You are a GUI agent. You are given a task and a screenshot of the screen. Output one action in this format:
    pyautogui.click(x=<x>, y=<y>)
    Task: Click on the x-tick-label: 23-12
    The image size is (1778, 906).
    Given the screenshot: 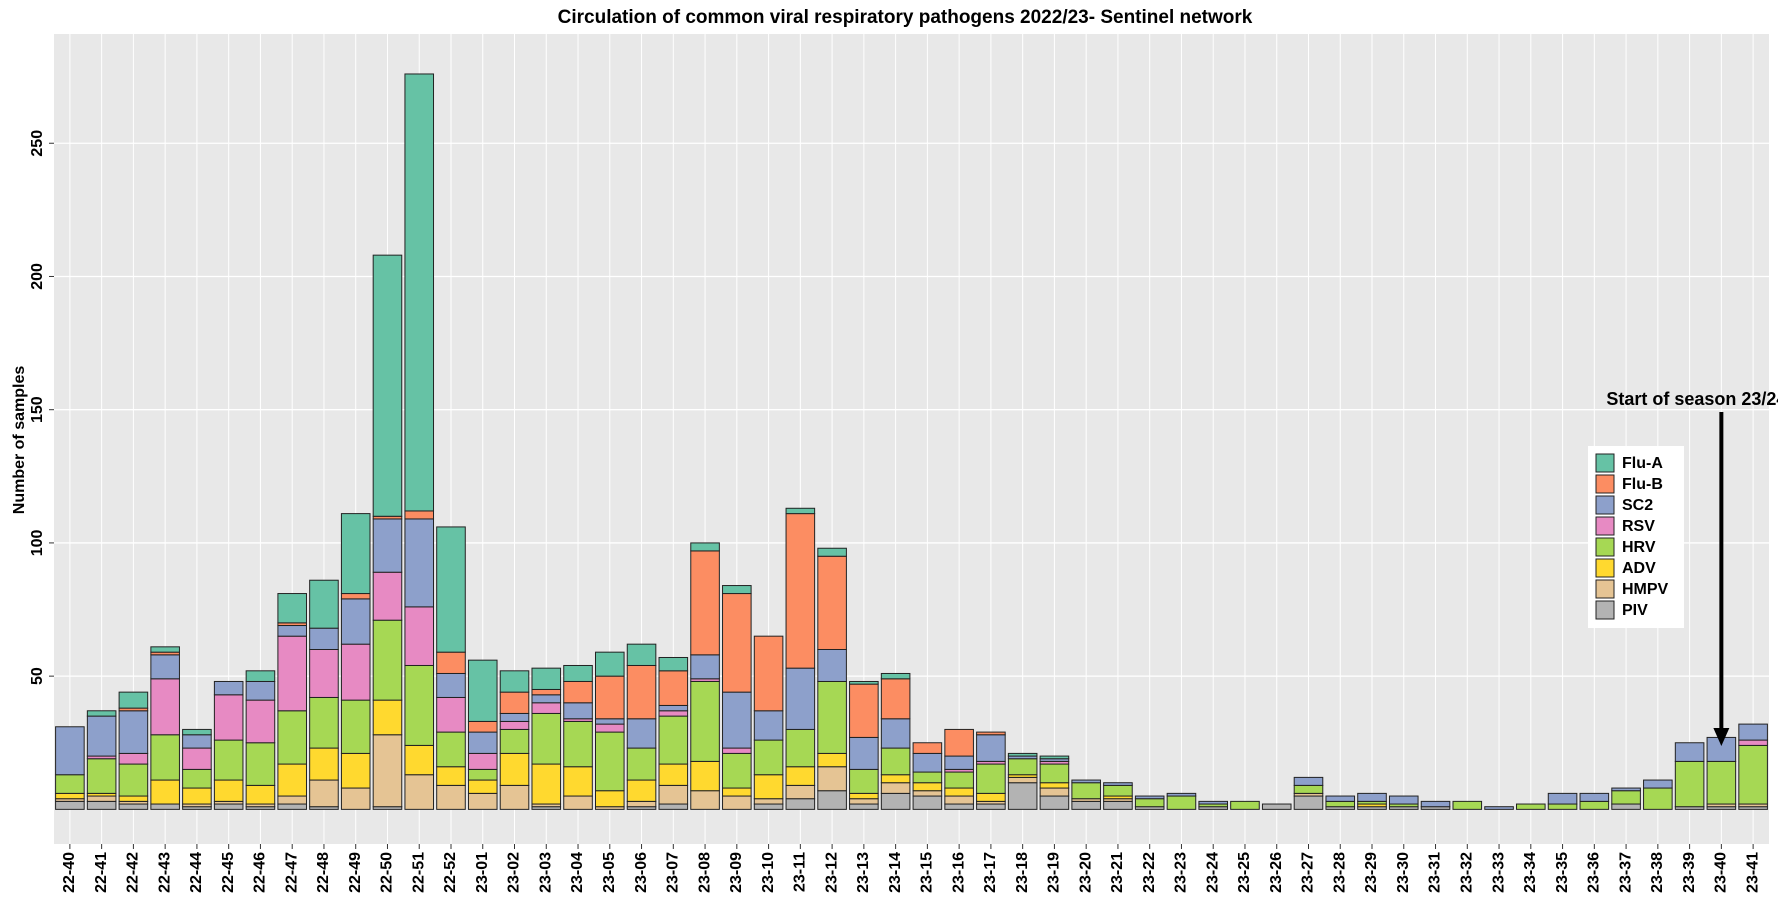 What is the action you would take?
    pyautogui.click(x=831, y=872)
    